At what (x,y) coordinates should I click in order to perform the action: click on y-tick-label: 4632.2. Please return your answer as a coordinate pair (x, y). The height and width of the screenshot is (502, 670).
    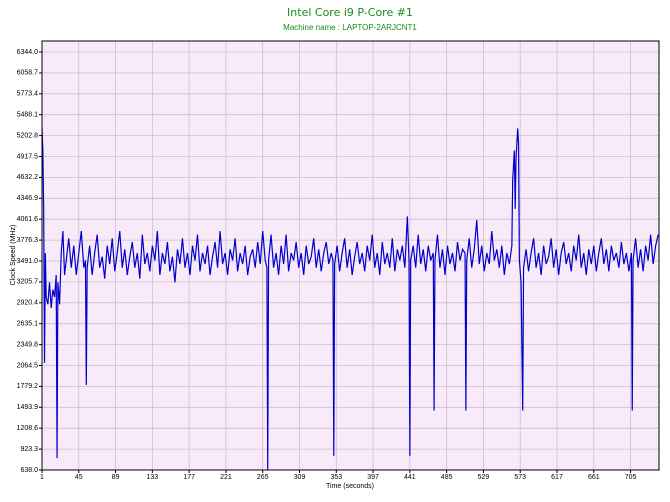
    Looking at the image, I should click on (28, 177).